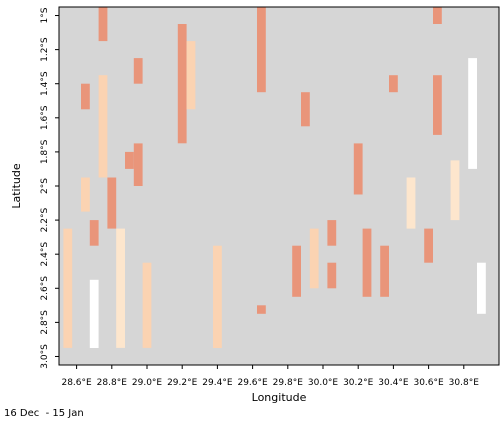 This screenshot has width=504, height=424. Describe the element at coordinates (45, 356) in the screenshot. I see `y-tick-label: 3.0°S` at that location.